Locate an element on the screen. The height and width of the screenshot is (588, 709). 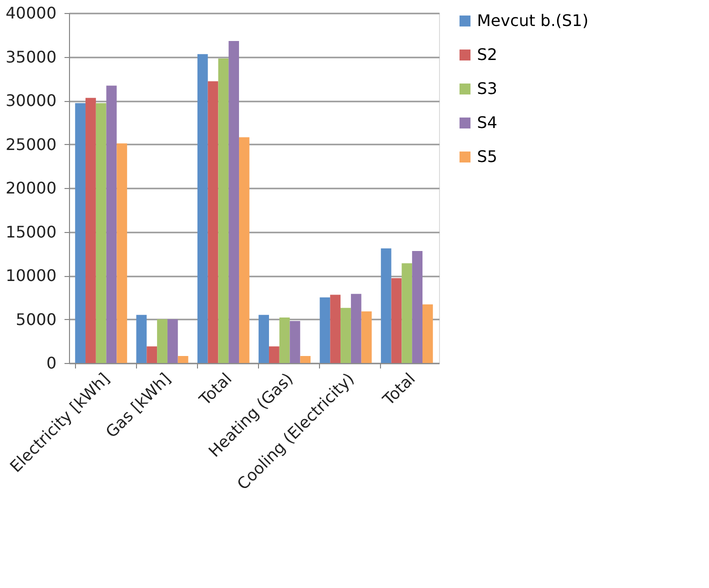
y-tick-label: 0 is located at coordinates (51, 363).